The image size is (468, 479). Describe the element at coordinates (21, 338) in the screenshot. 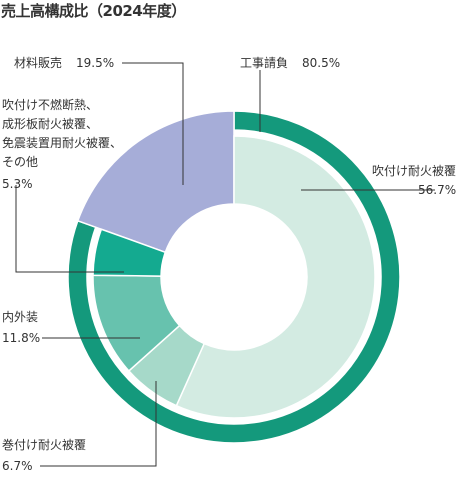

I see `value-interior-exterior: 11.8%` at that location.